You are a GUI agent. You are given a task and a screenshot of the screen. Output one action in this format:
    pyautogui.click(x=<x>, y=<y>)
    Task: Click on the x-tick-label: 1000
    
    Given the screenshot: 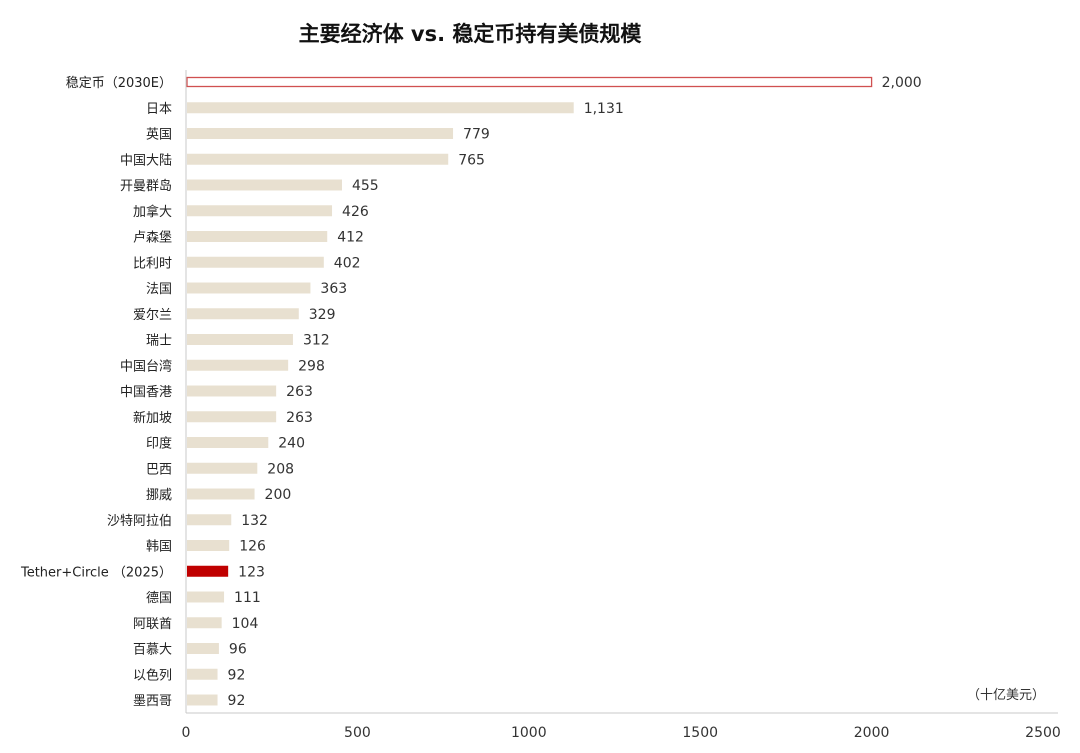 What is the action you would take?
    pyautogui.click(x=529, y=733)
    